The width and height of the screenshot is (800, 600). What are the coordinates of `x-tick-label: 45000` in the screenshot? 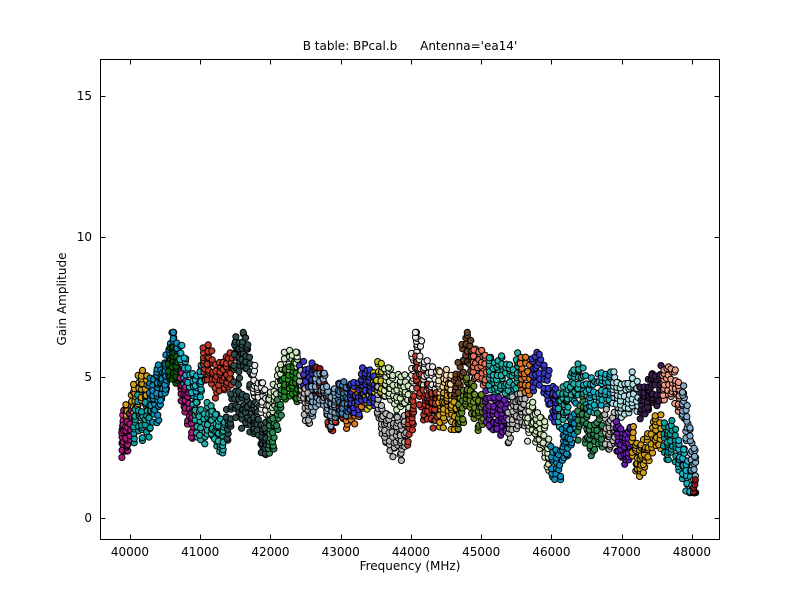 It's located at (481, 552).